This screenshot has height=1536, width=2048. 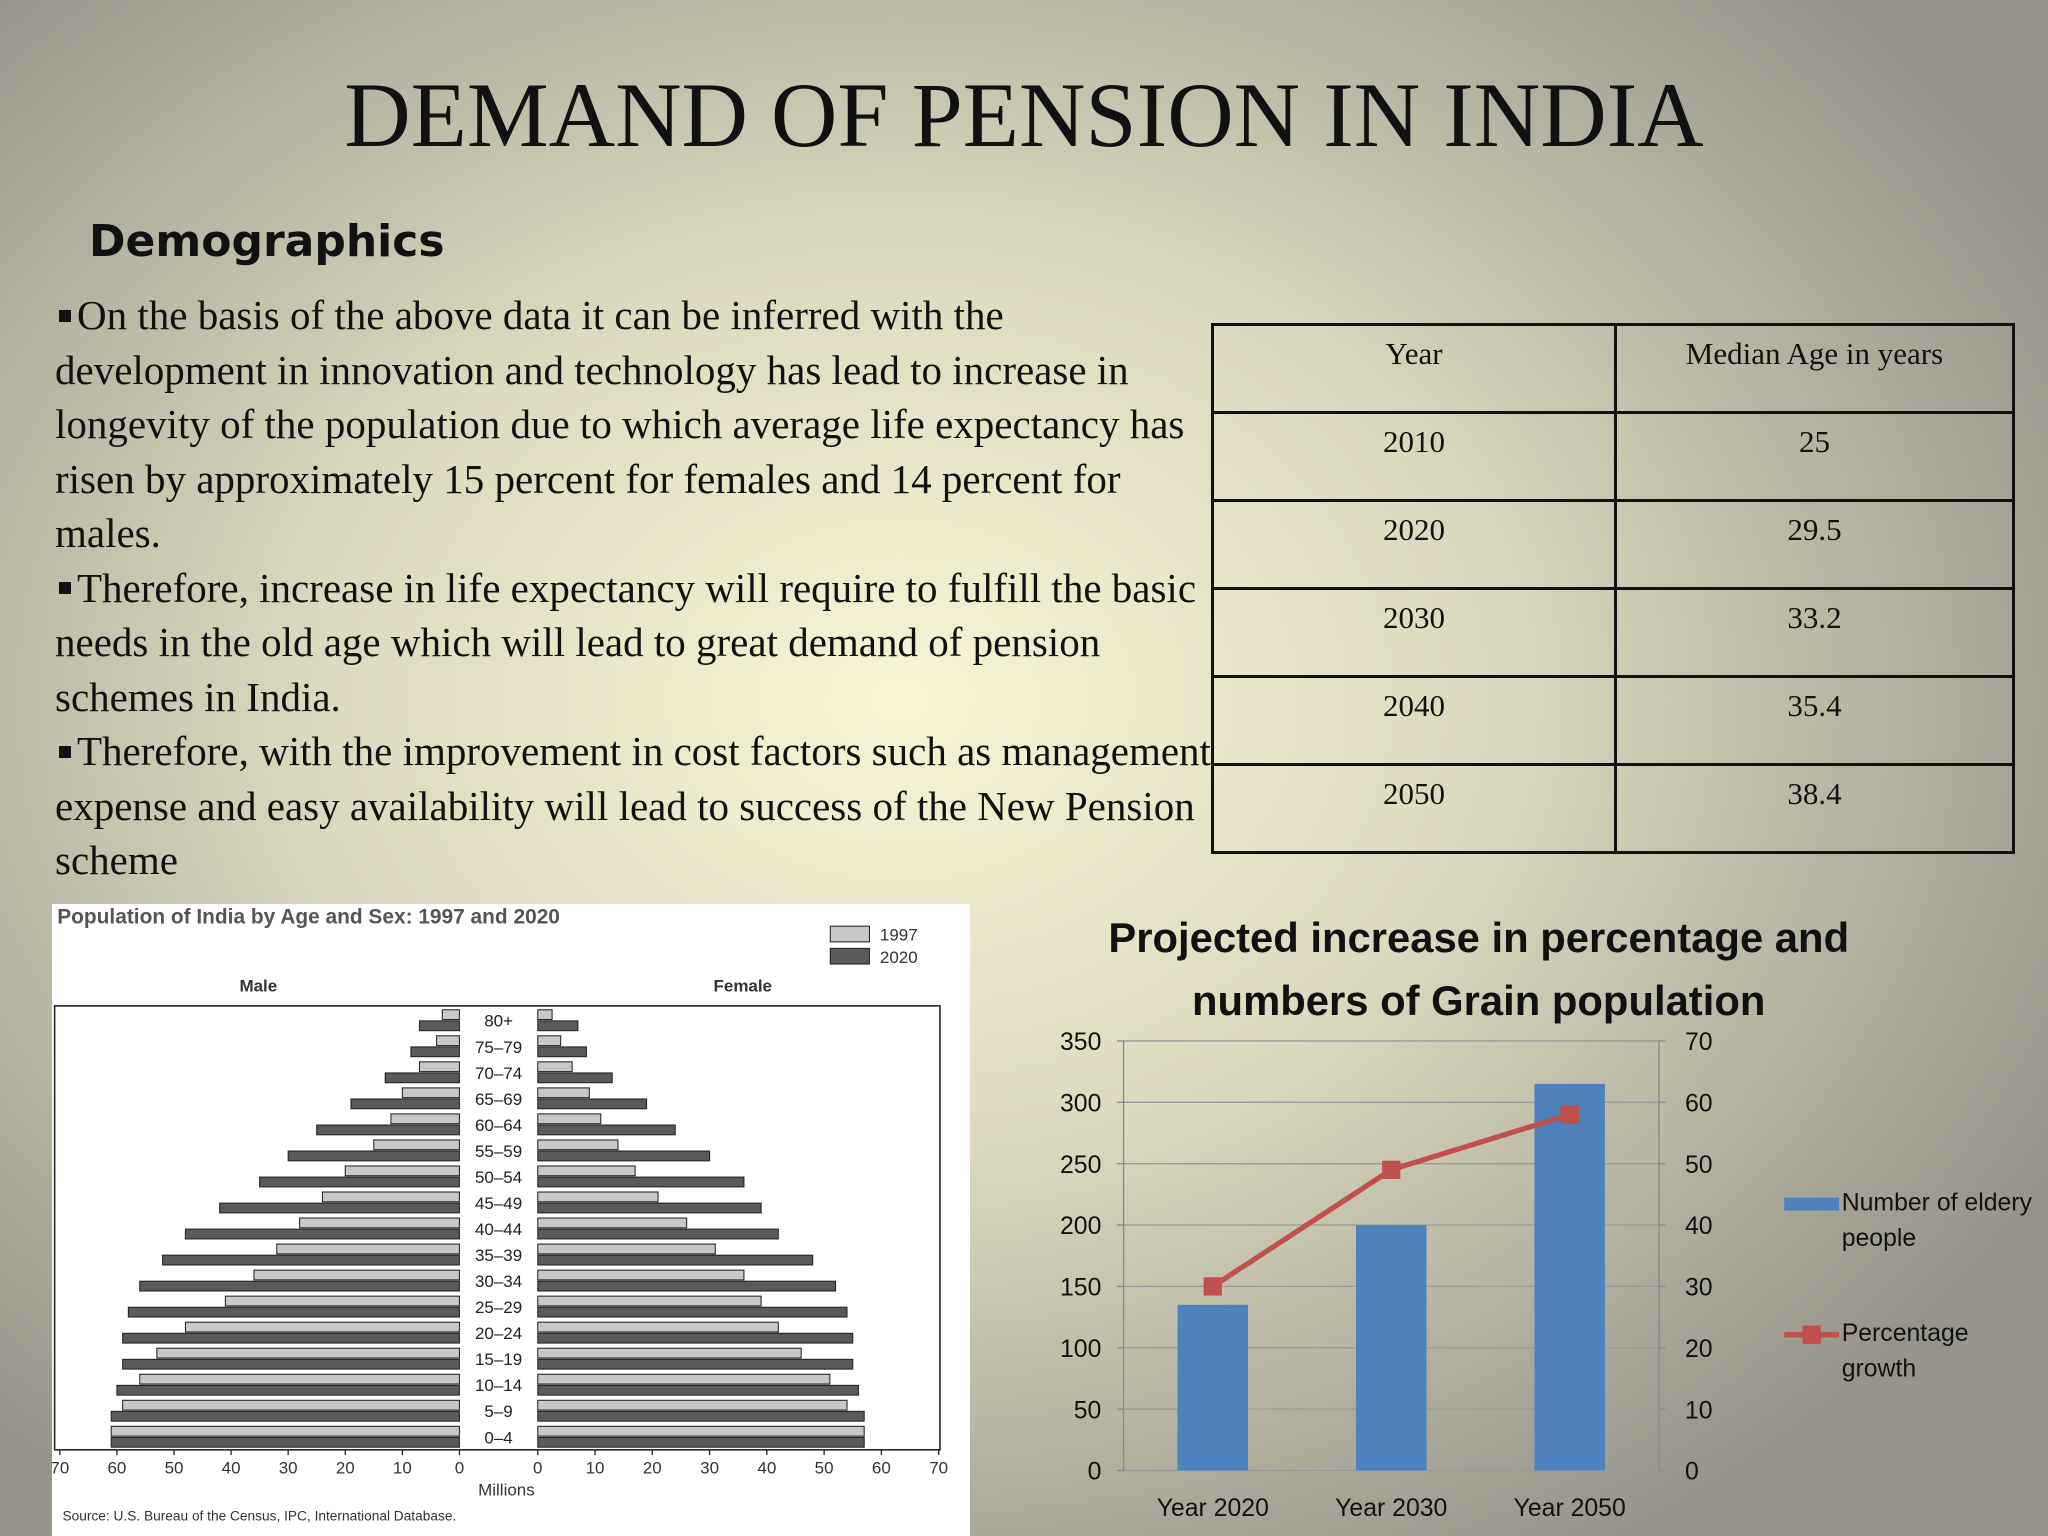 What do you see at coordinates (498, 1229) in the screenshot?
I see `age-label: 40–44` at bounding box center [498, 1229].